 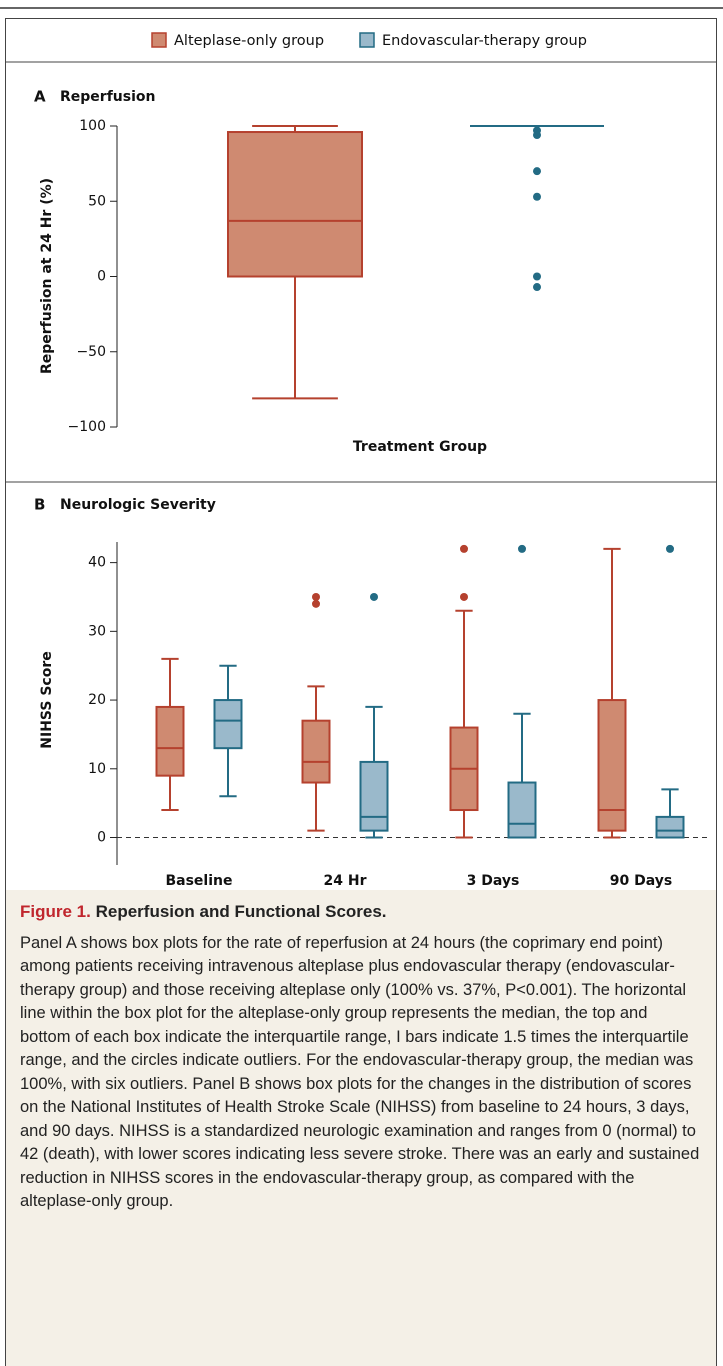 I want to click on y-tick-label: 100, so click(x=92, y=126).